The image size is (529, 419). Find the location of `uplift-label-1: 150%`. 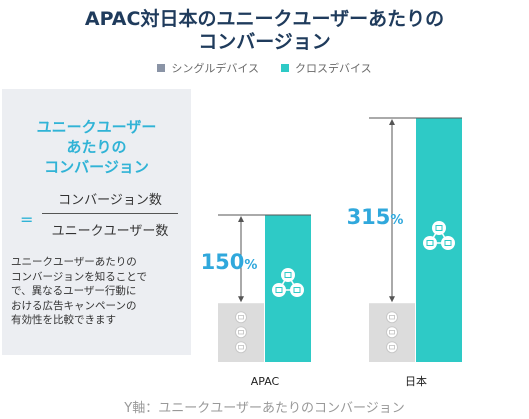

uplift-label-1: 150% is located at coordinates (229, 262).